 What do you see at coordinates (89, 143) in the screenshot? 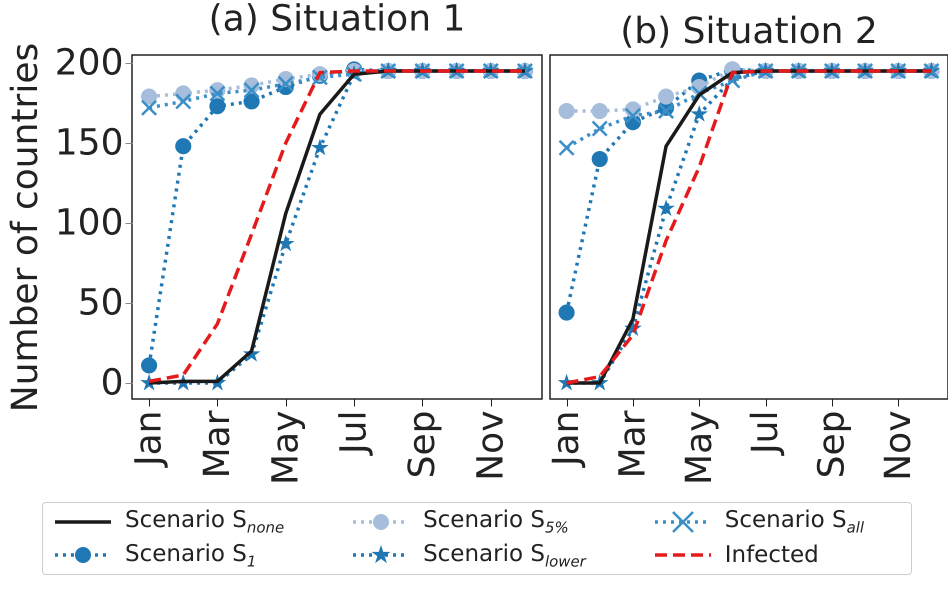
I see `y-tick-label: 150` at bounding box center [89, 143].